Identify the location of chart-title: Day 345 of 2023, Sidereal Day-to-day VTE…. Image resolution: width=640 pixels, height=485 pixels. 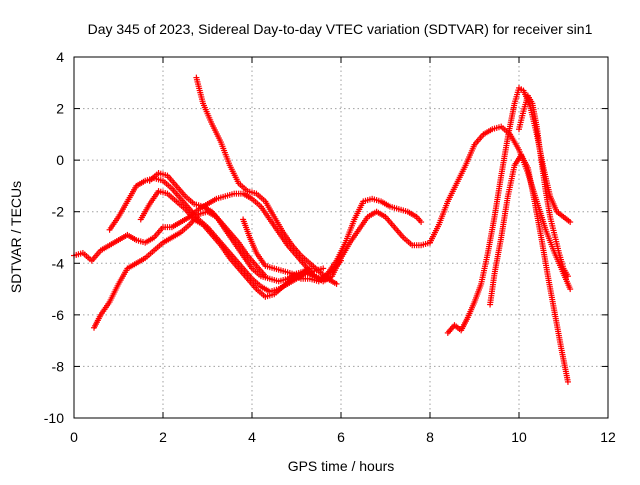
(340, 29).